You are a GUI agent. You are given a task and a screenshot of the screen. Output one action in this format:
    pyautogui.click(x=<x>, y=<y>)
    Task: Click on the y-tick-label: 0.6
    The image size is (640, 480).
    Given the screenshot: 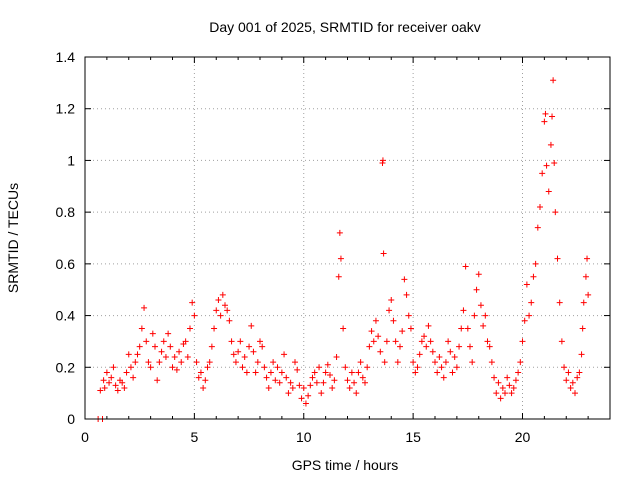 What is the action you would take?
    pyautogui.click(x=66, y=264)
    